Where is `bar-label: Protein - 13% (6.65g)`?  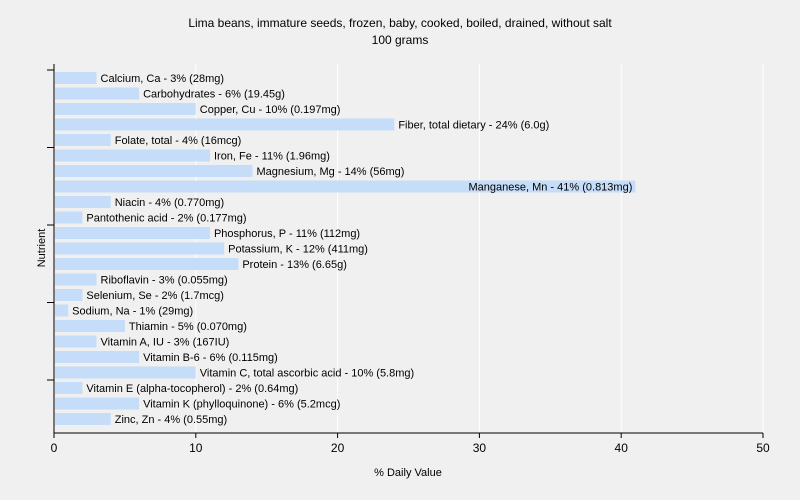
bar-label: Protein - 13% (6.65g) is located at coordinates (294, 265).